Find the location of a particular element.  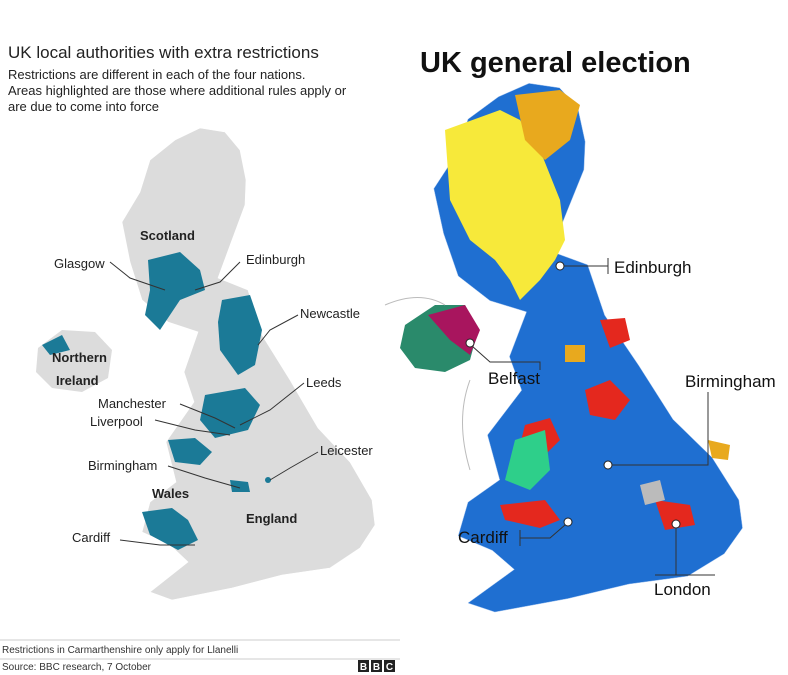

bbc-logo: B B C is located at coordinates (376, 666).